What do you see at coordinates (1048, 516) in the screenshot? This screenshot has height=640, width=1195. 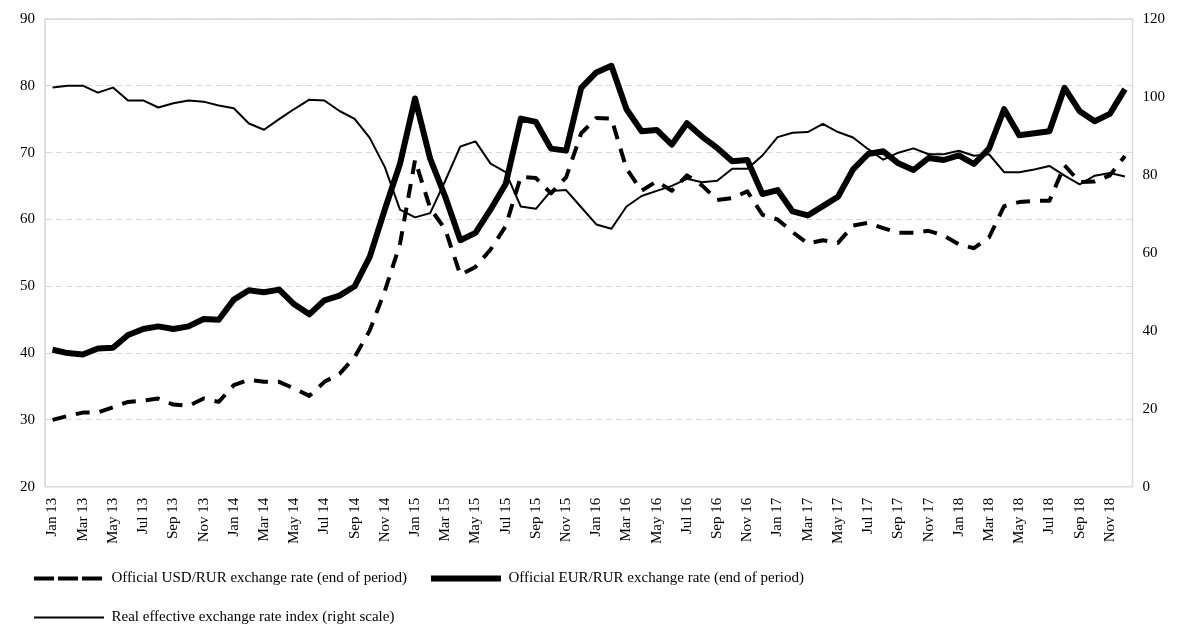 I see `x-tick-label: Jul 18` at bounding box center [1048, 516].